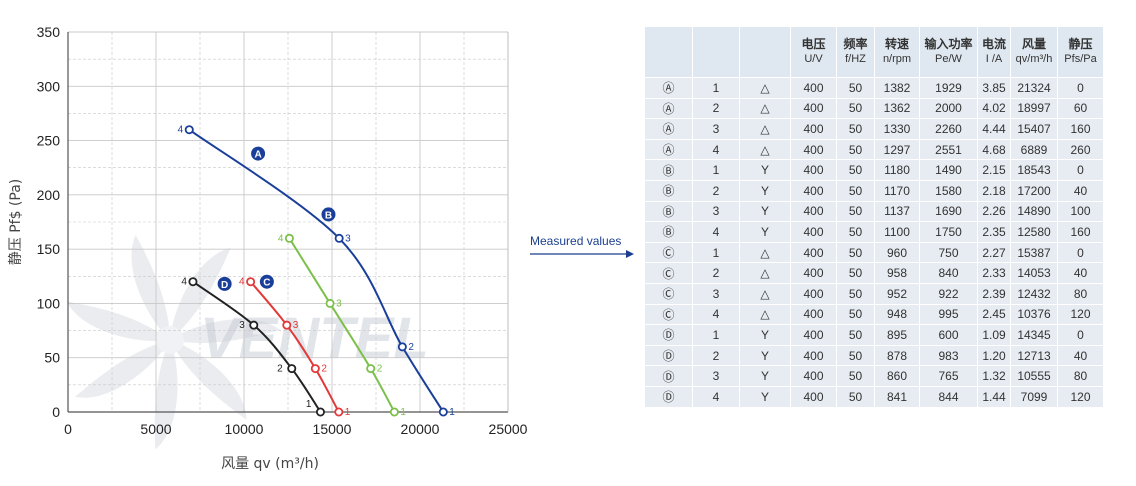 The image size is (1136, 486). Describe the element at coordinates (1034, 59) in the screenshot. I see `column-header-unit: qv/m³/h` at that location.